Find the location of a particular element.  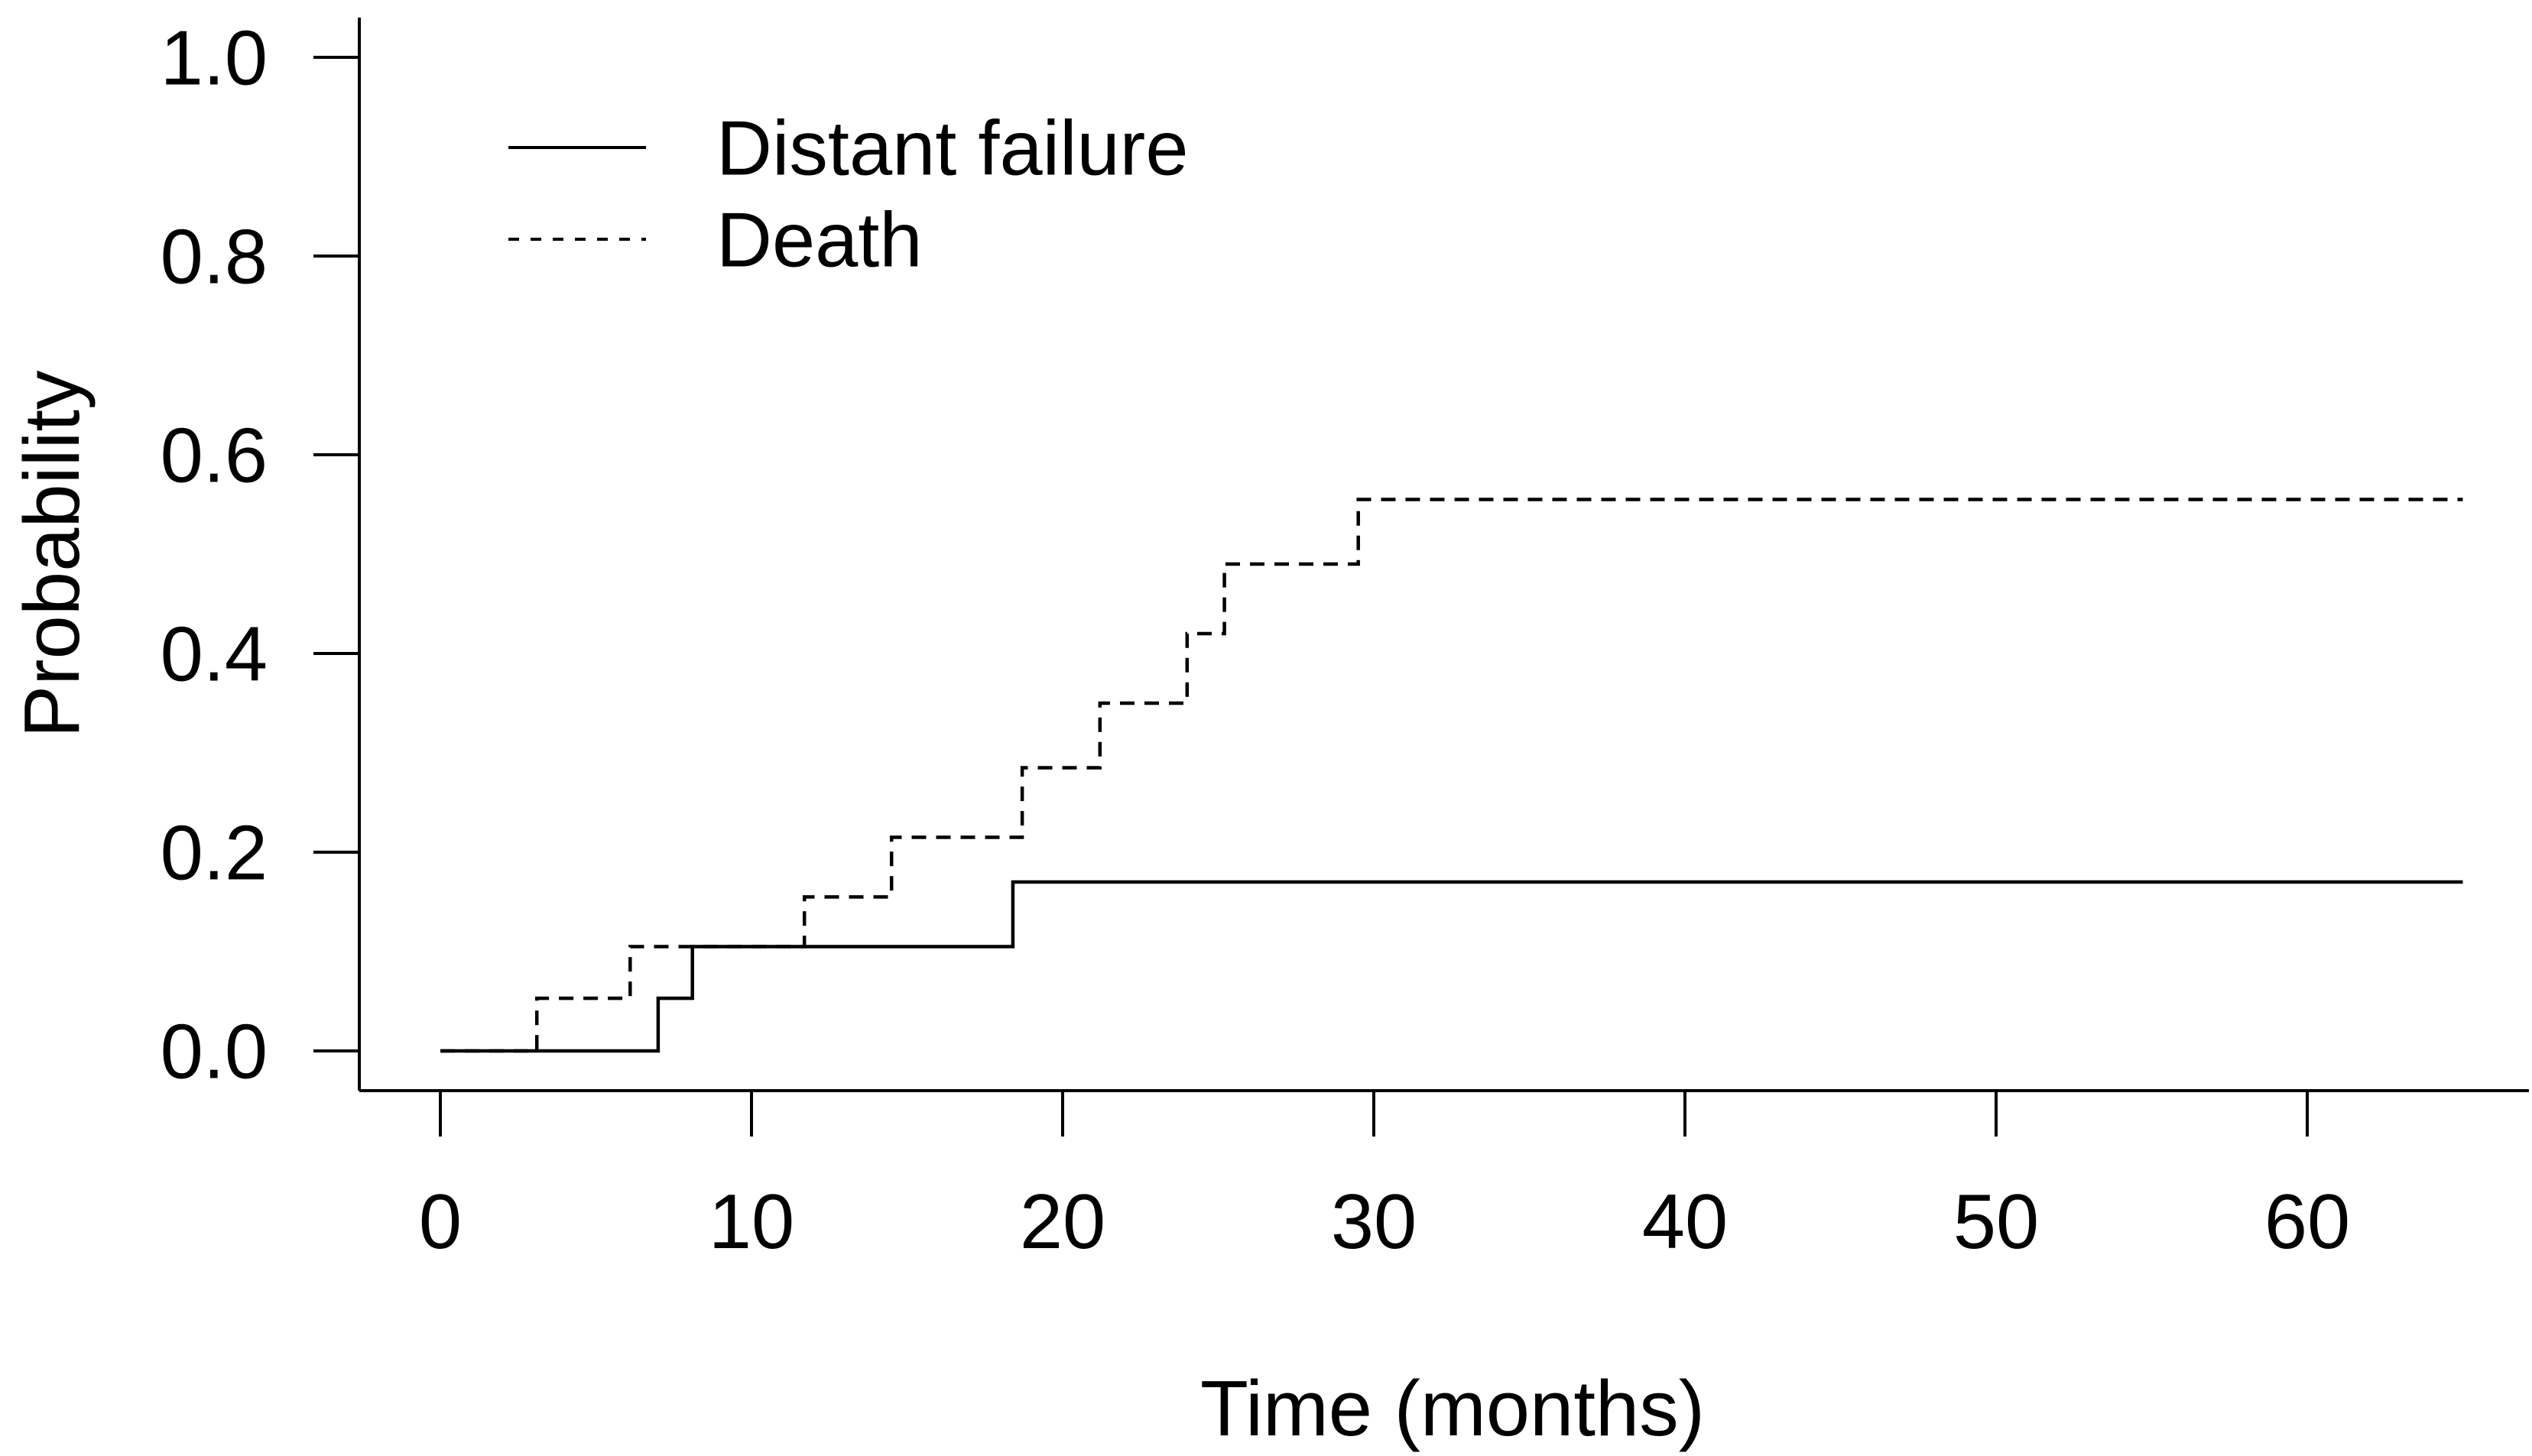

legend-label: Death is located at coordinates (819, 240).